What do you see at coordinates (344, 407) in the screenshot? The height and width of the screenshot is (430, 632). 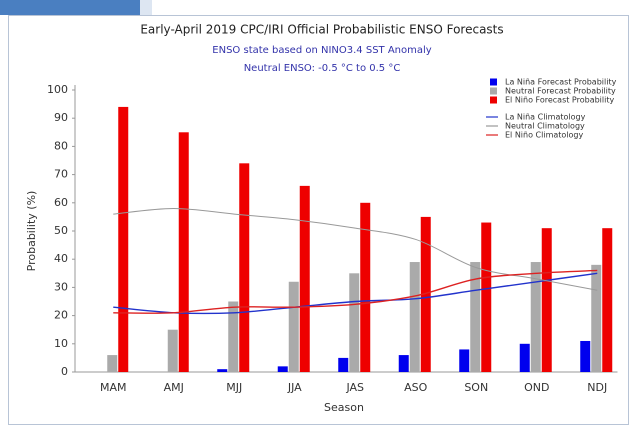 I see `x-axis-label: Season` at bounding box center [344, 407].